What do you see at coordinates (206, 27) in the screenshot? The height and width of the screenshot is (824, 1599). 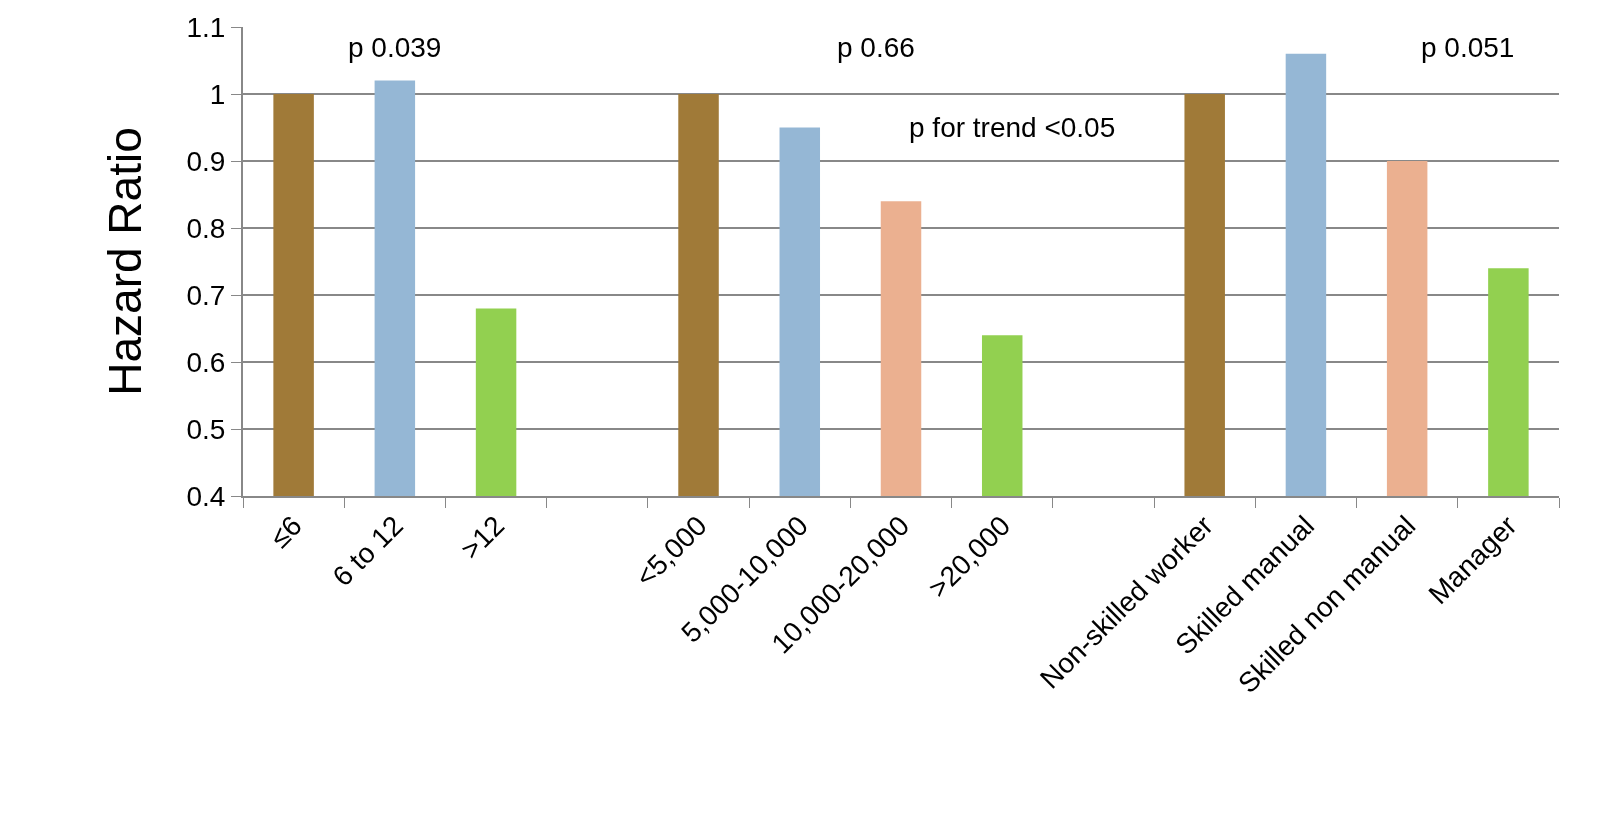 I see `y-tick-label: 1.1` at bounding box center [206, 27].